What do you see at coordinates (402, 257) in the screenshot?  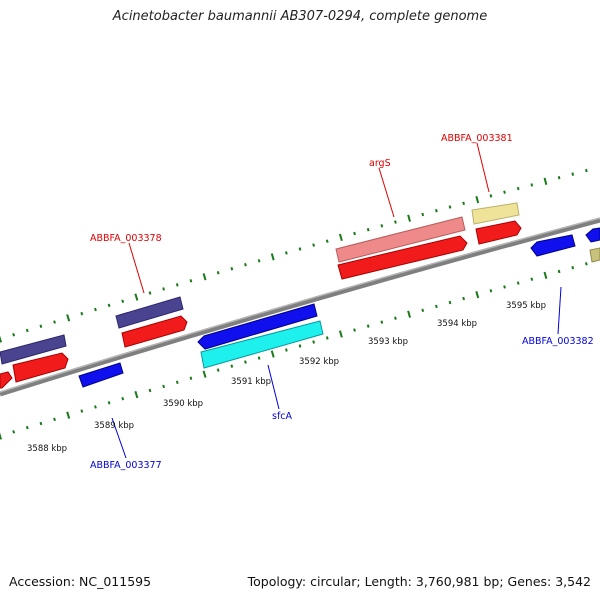 I see `gene-arrow-red-args` at bounding box center [402, 257].